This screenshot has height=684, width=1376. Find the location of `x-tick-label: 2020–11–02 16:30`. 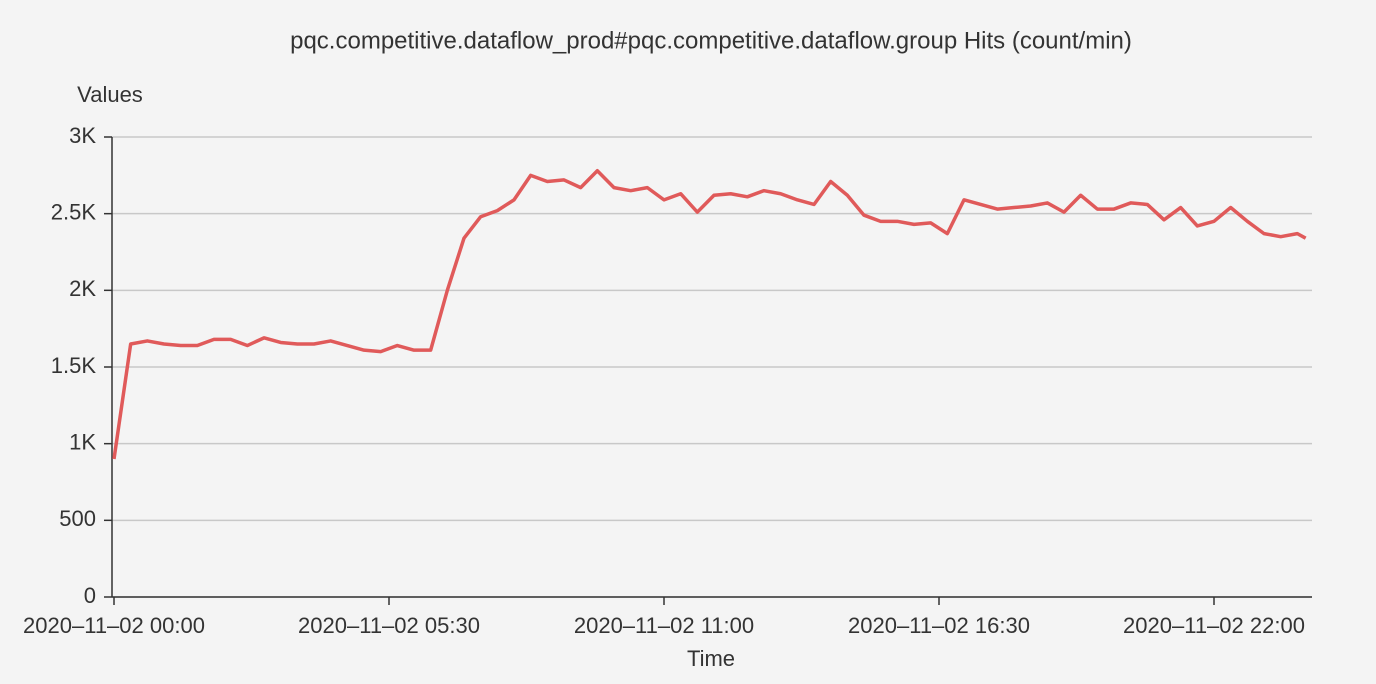

x-tick-label: 2020–11–02 16:30 is located at coordinates (939, 625).